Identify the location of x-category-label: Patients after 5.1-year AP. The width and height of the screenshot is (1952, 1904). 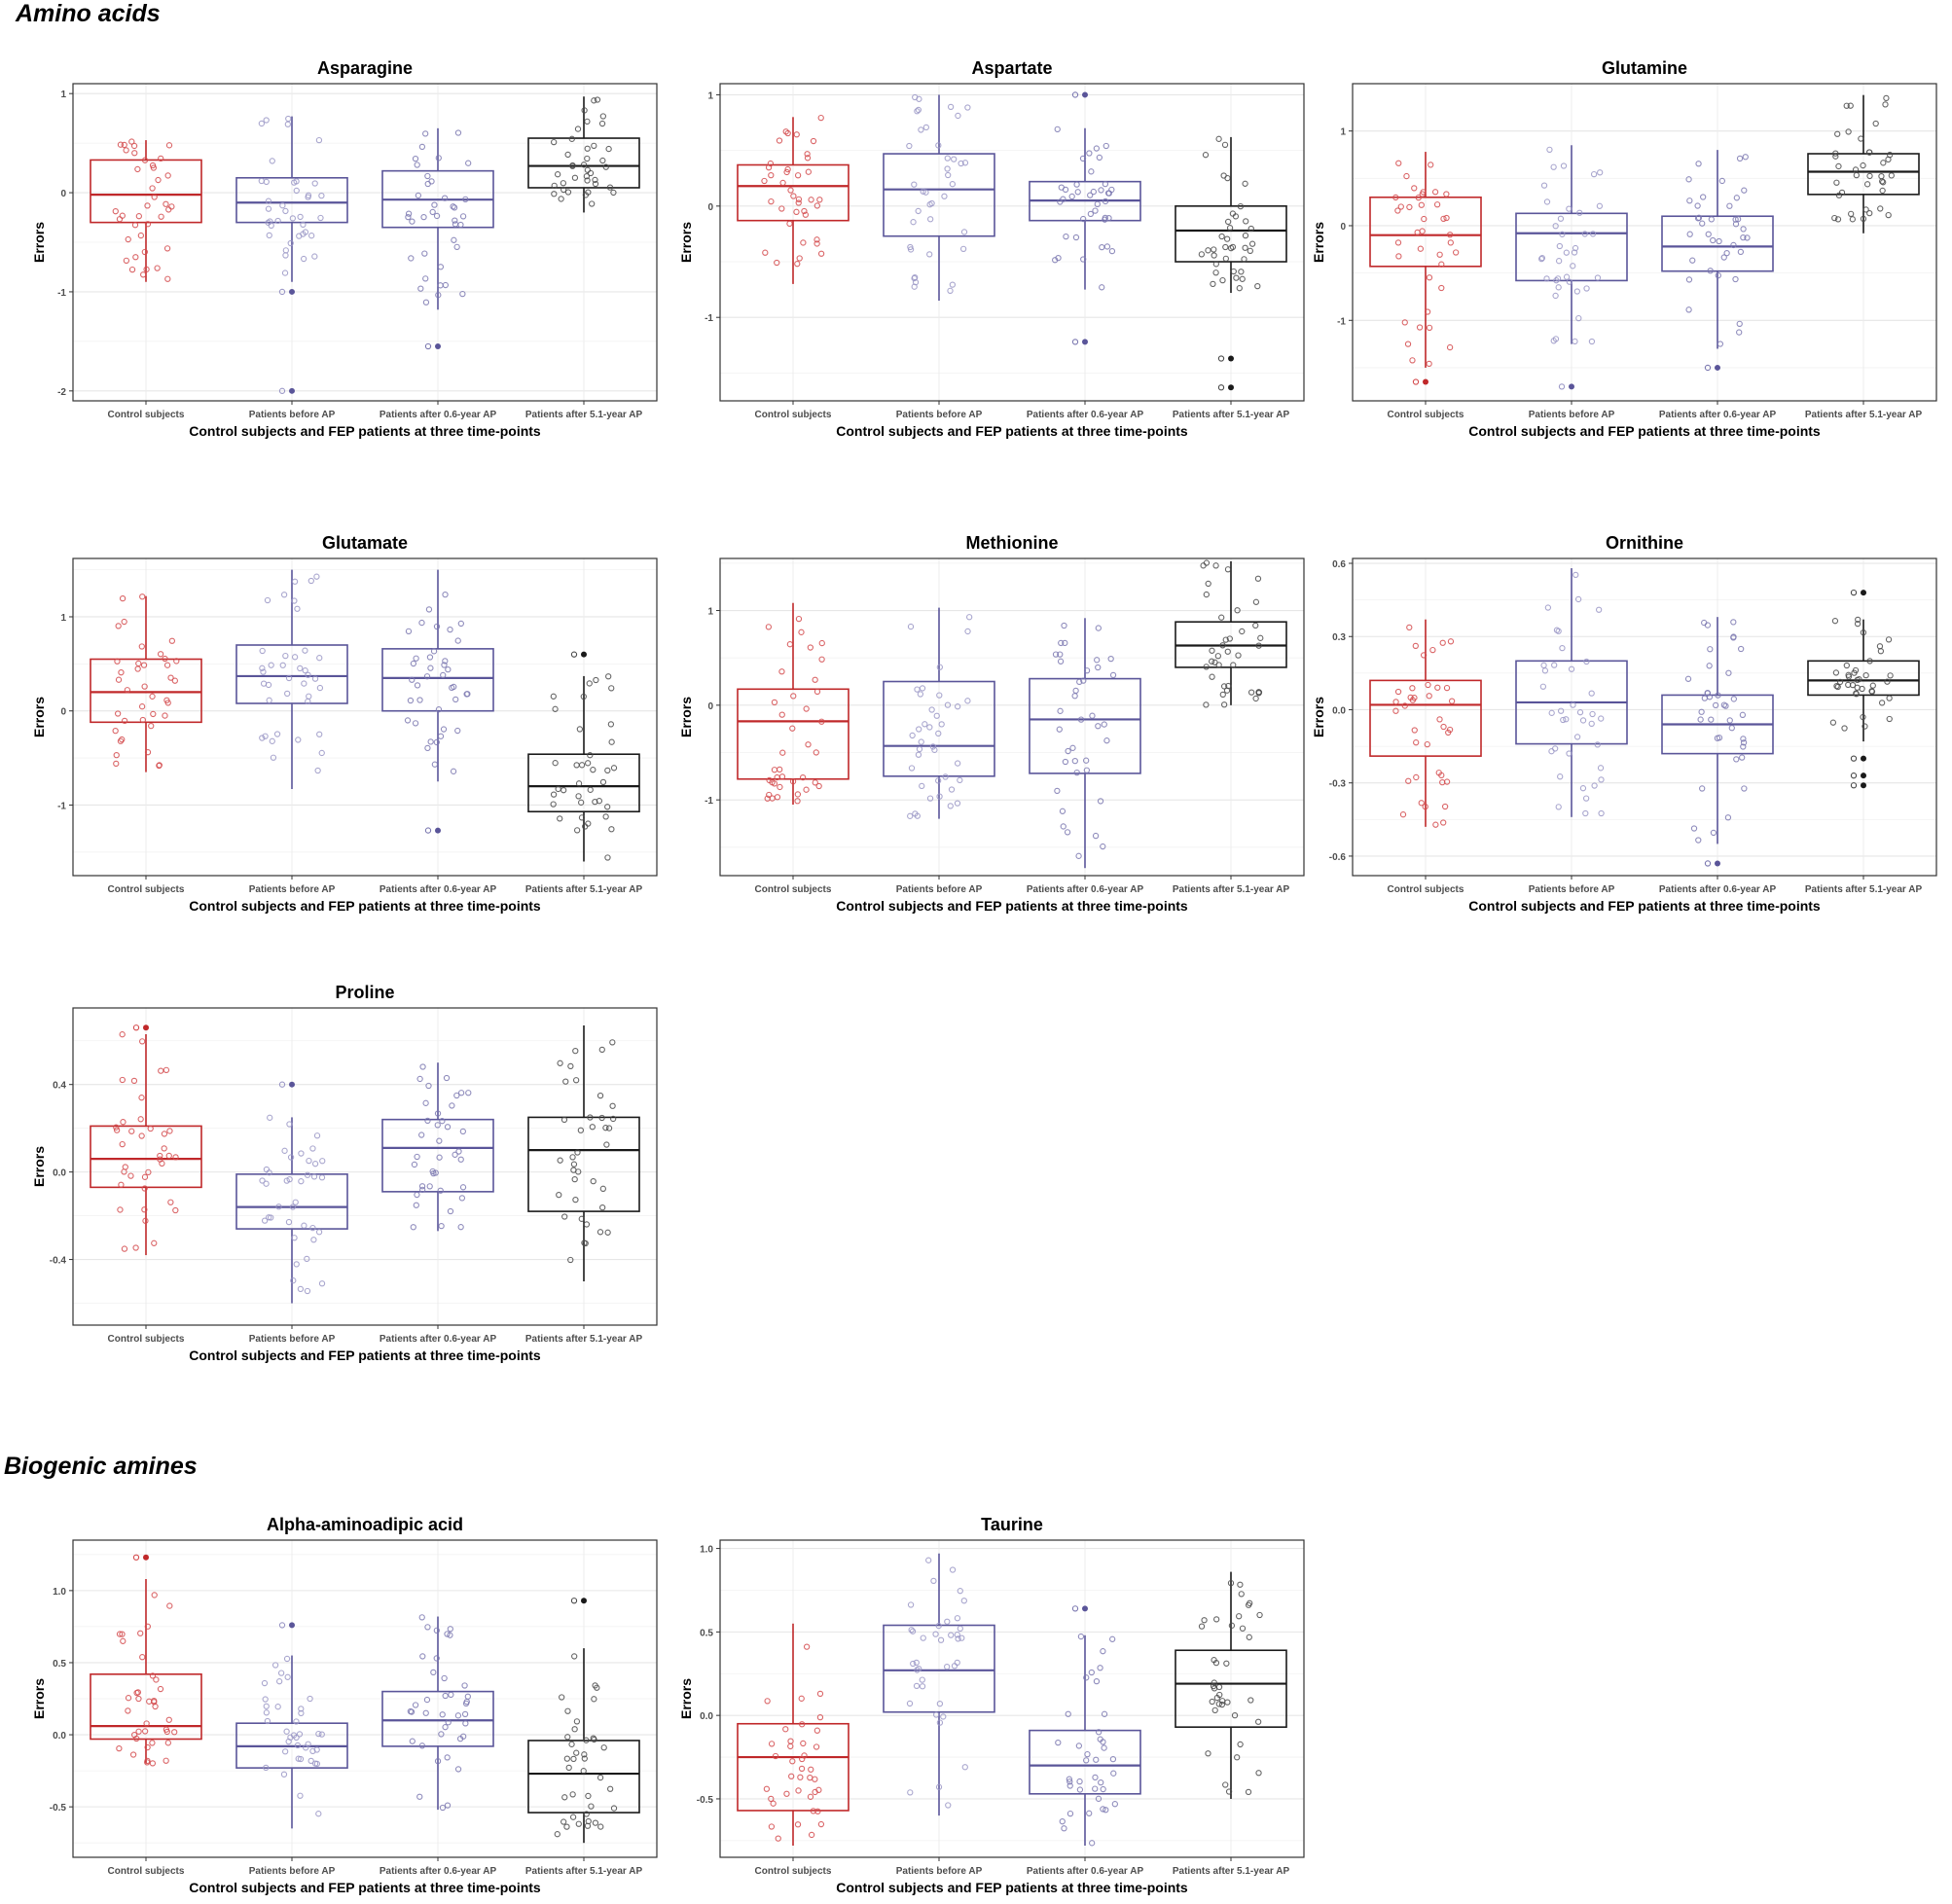
(1864, 415).